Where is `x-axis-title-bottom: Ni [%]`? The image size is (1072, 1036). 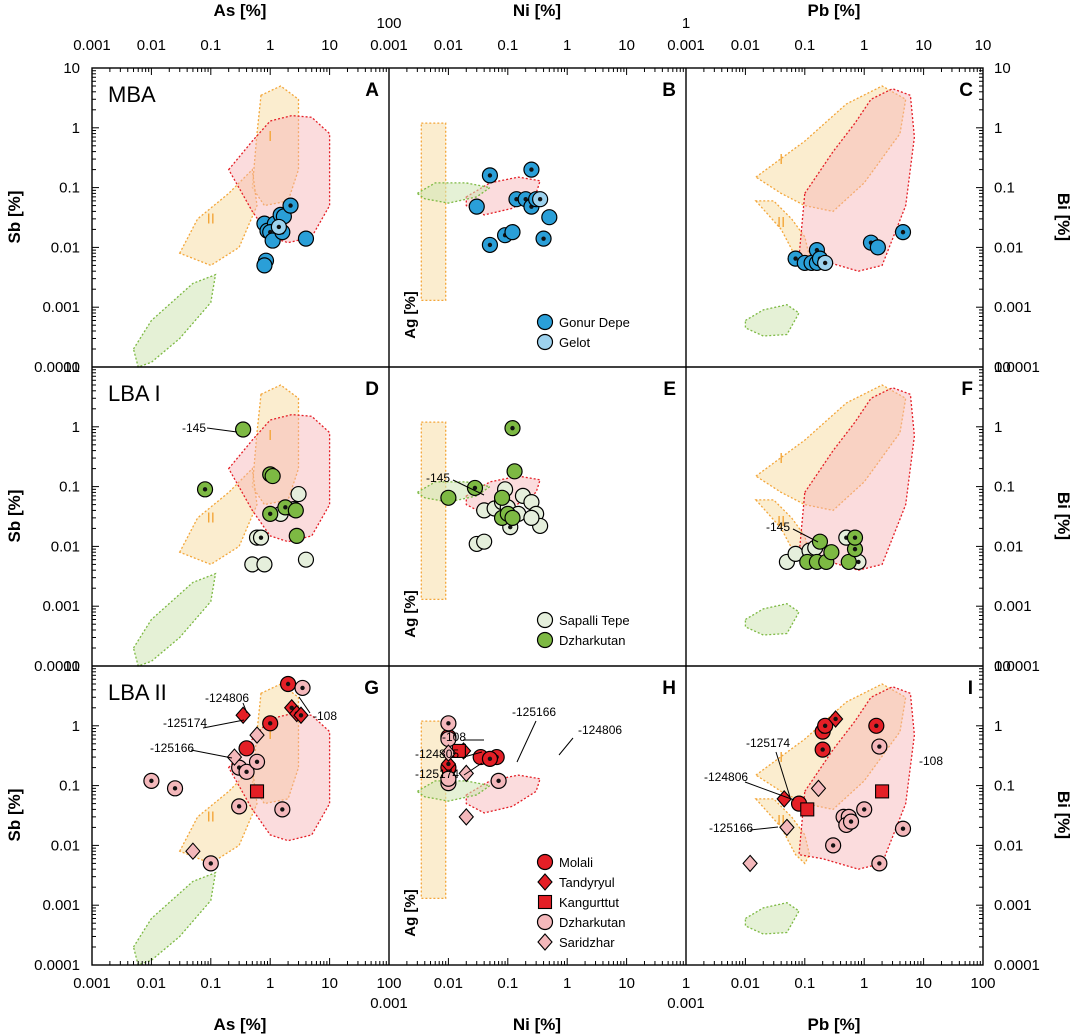
x-axis-title-bottom: Ni [%] is located at coordinates (537, 1024).